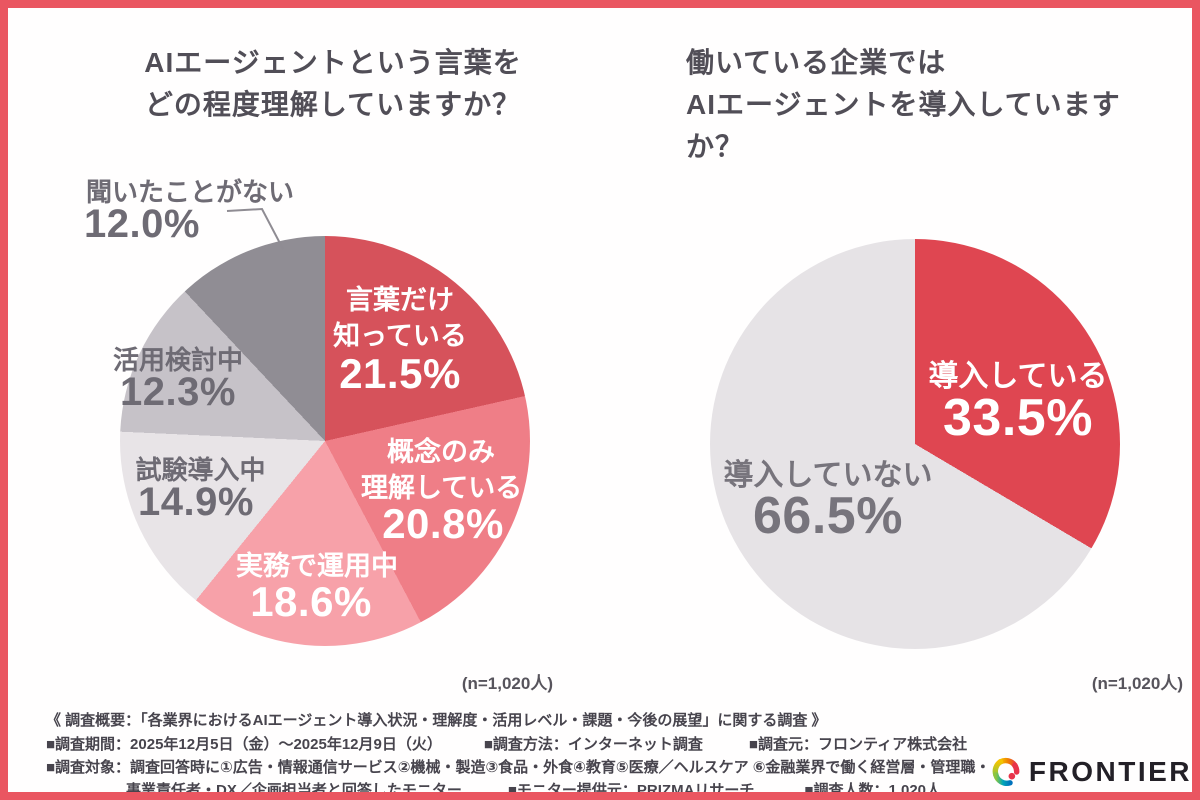 The height and width of the screenshot is (800, 1200). I want to click on slice-pct-kotoba-dake: 21.5%, so click(400, 373).